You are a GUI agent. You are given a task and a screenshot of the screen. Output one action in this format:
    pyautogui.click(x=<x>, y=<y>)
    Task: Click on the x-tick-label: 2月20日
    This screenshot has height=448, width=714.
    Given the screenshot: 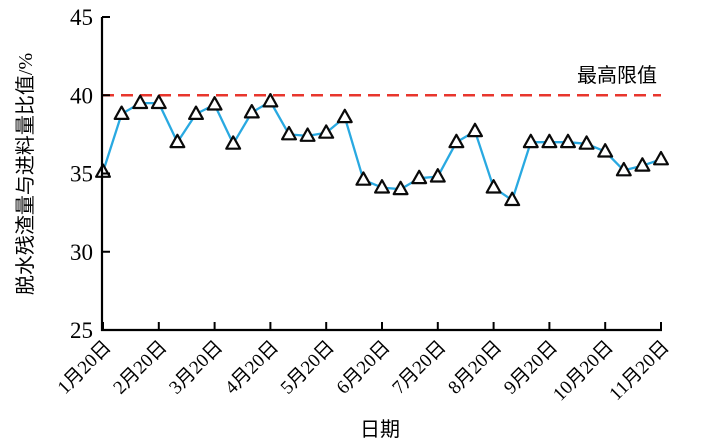 What is the action you would take?
    pyautogui.click(x=140, y=368)
    